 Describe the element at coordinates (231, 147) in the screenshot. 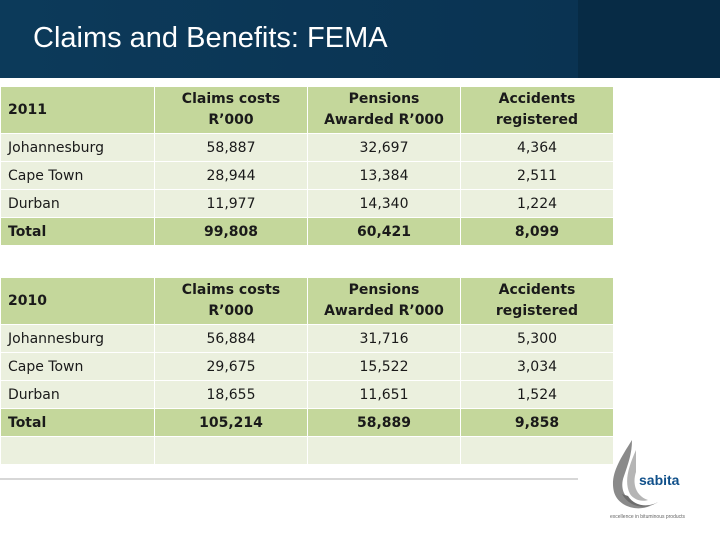

I see `claims-cell: 58,887` at that location.